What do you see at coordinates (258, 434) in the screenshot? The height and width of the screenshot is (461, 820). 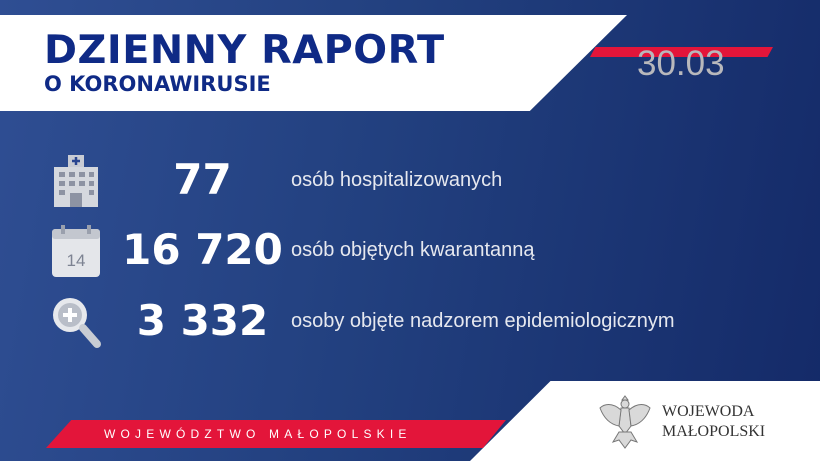 I see `region-name: WOJEWÓDZTWO MAŁOPOLSKIE` at bounding box center [258, 434].